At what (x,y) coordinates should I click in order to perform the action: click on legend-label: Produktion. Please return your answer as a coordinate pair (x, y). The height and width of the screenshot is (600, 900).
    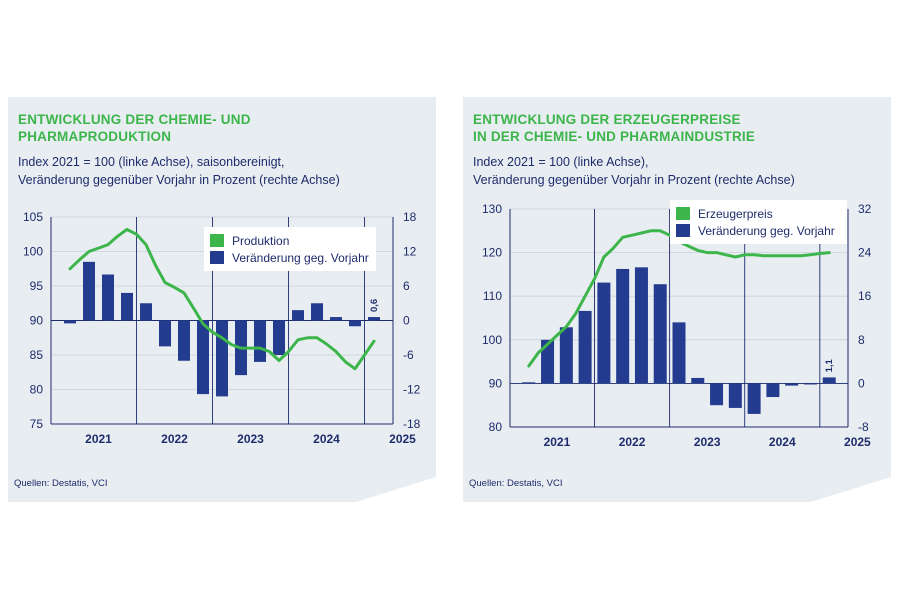
    Looking at the image, I should click on (260, 241).